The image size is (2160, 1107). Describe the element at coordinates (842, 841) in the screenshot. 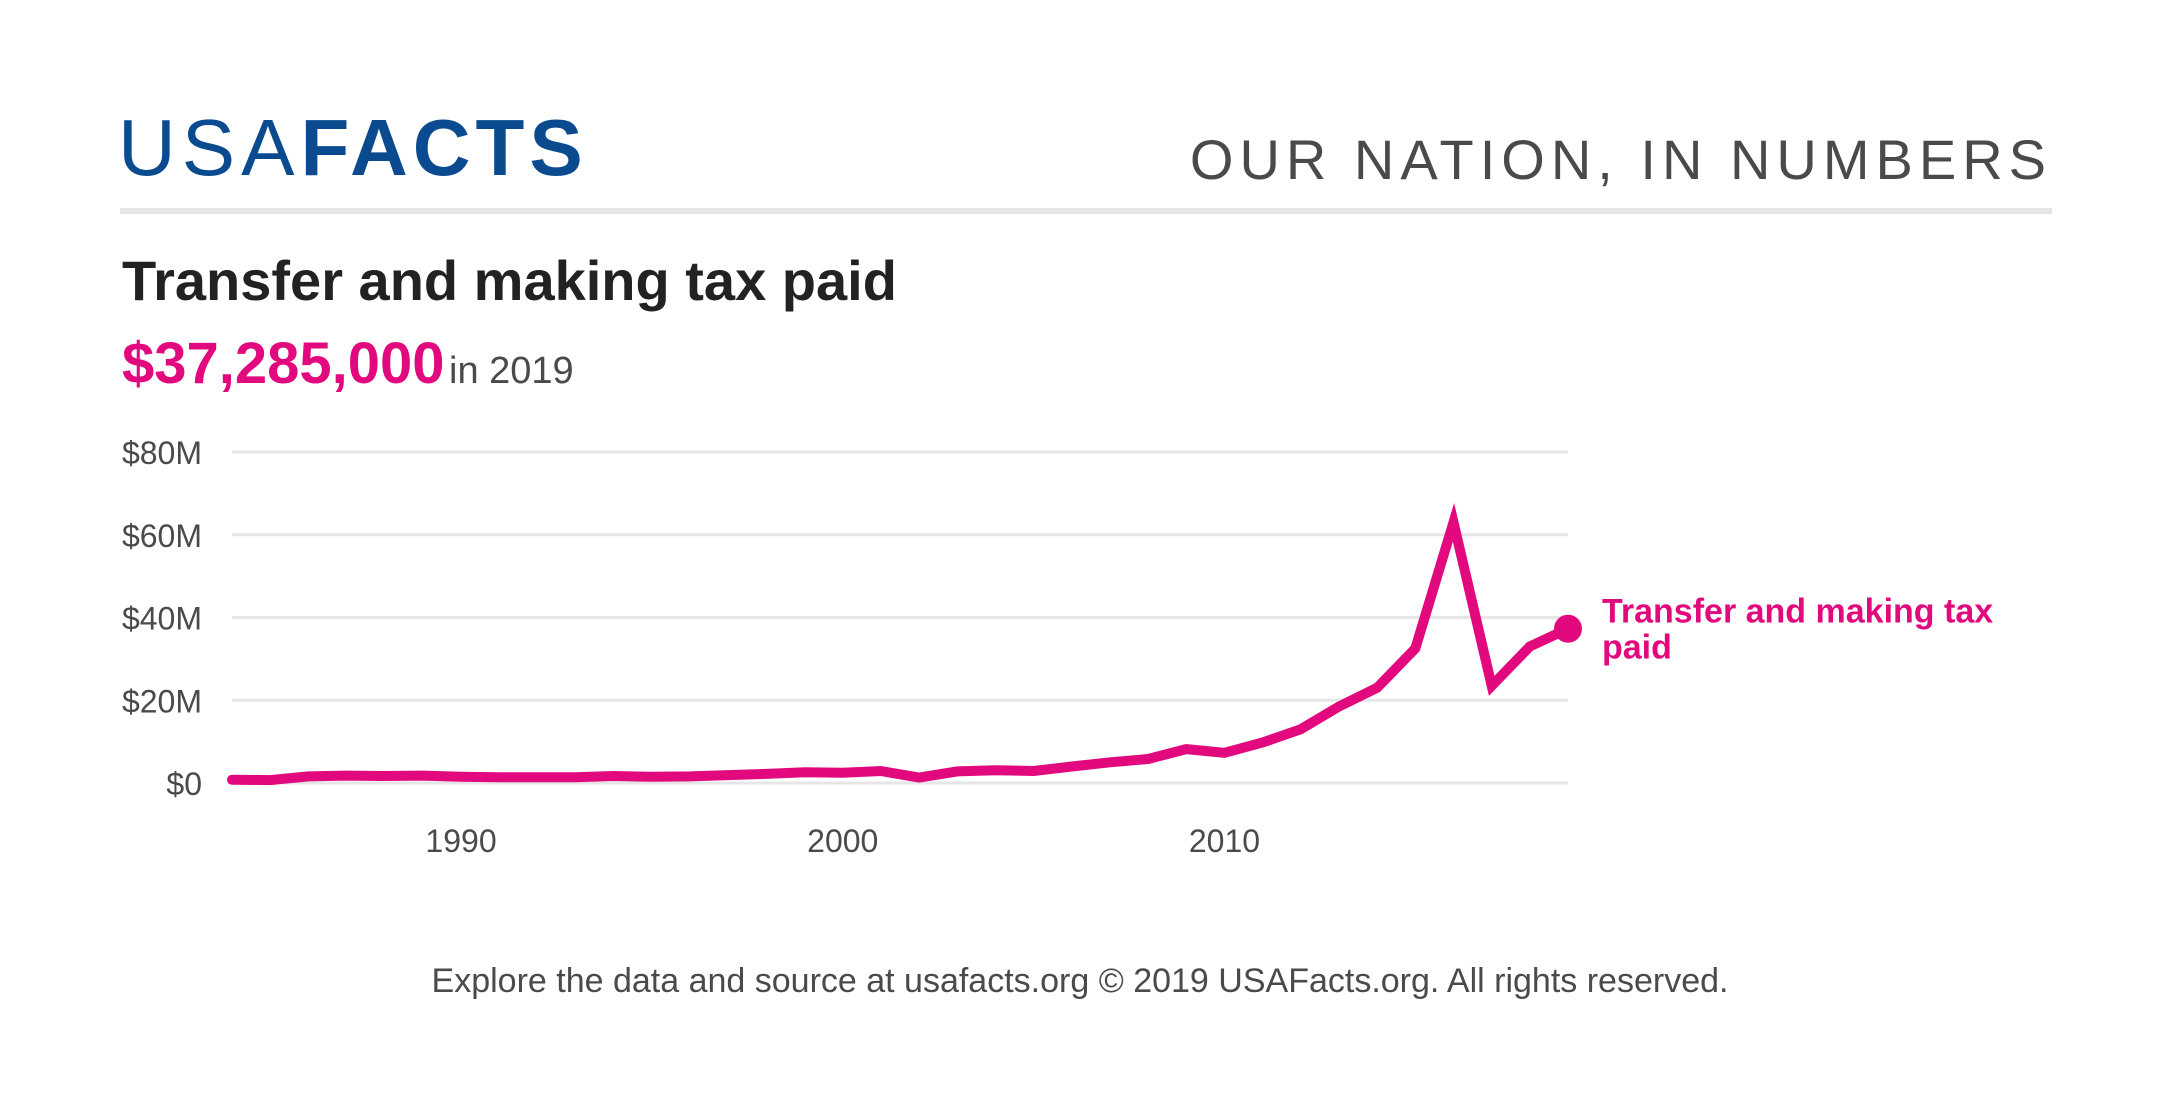

I see `x-tick-label: 2000` at that location.